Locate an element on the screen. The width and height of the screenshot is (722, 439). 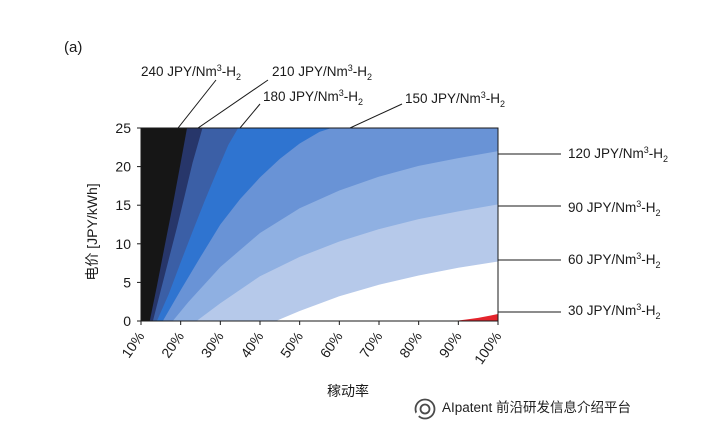
x-tick-label: 20% is located at coordinates (172, 345).